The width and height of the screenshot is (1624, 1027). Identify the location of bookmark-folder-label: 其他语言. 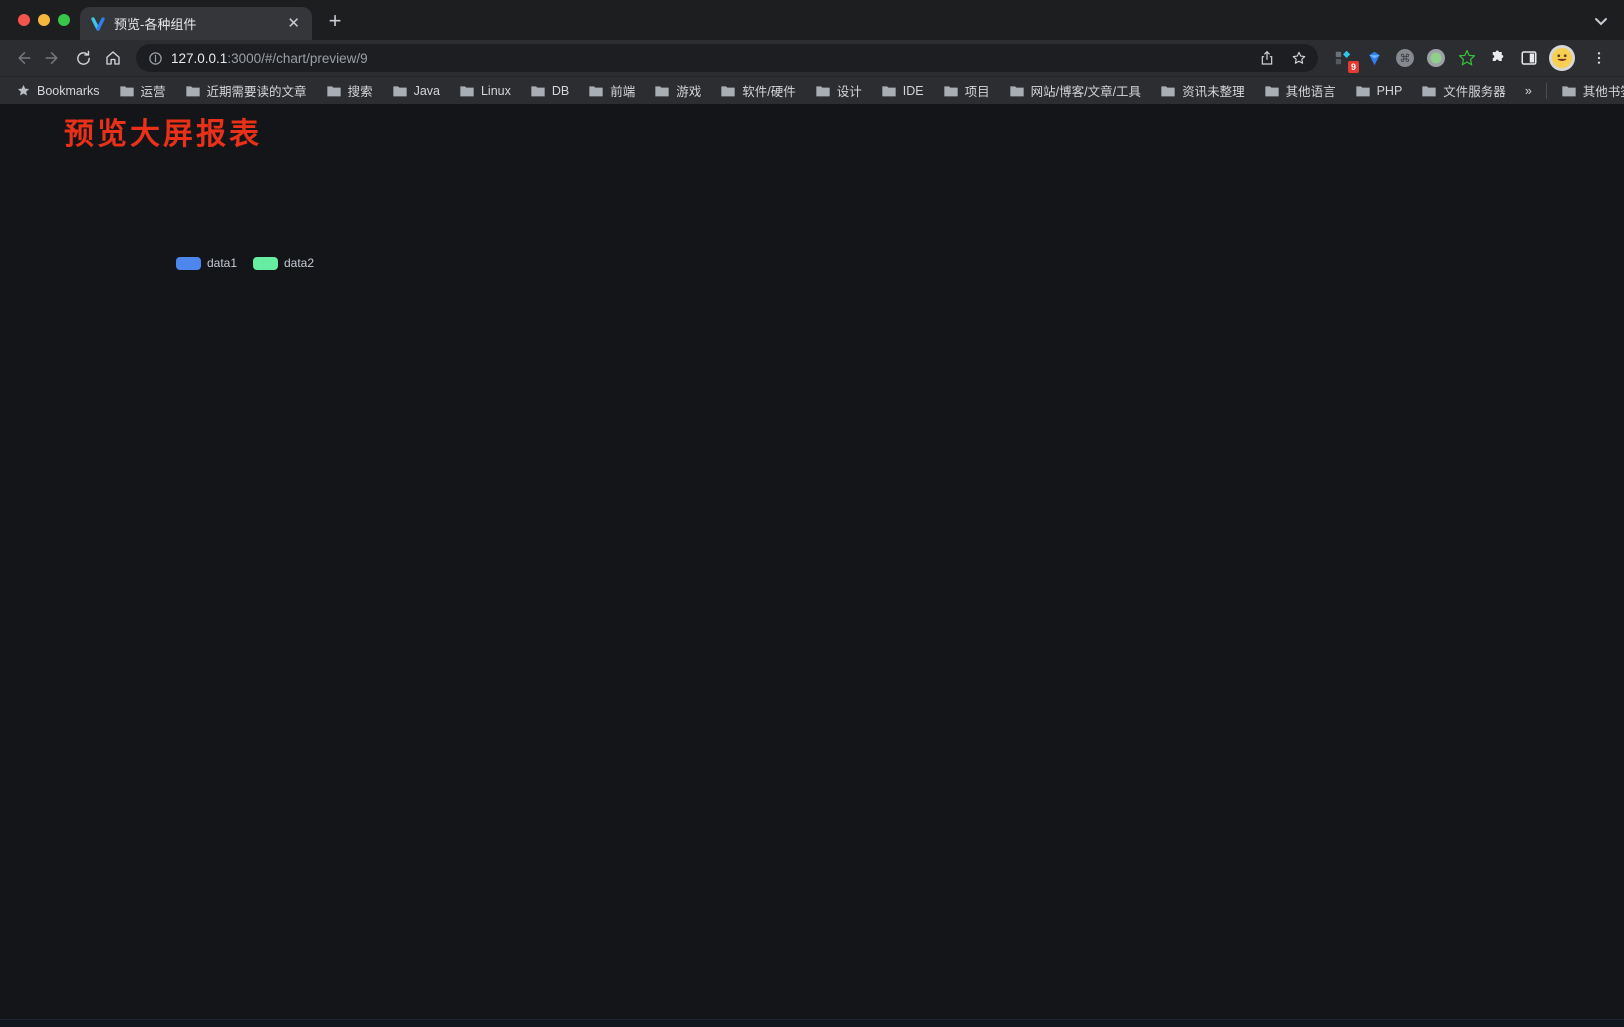
(1310, 92).